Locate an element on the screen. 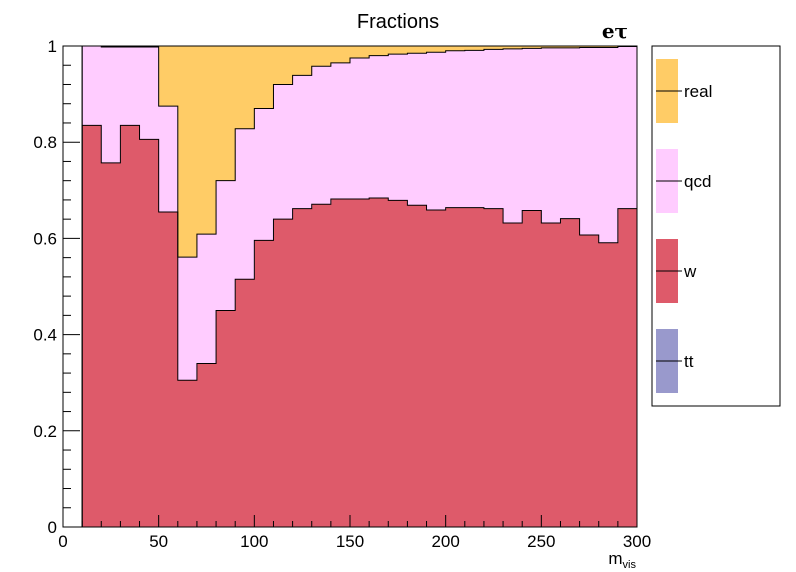 The height and width of the screenshot is (572, 796). x-tick-label: 0 is located at coordinates (62, 541).